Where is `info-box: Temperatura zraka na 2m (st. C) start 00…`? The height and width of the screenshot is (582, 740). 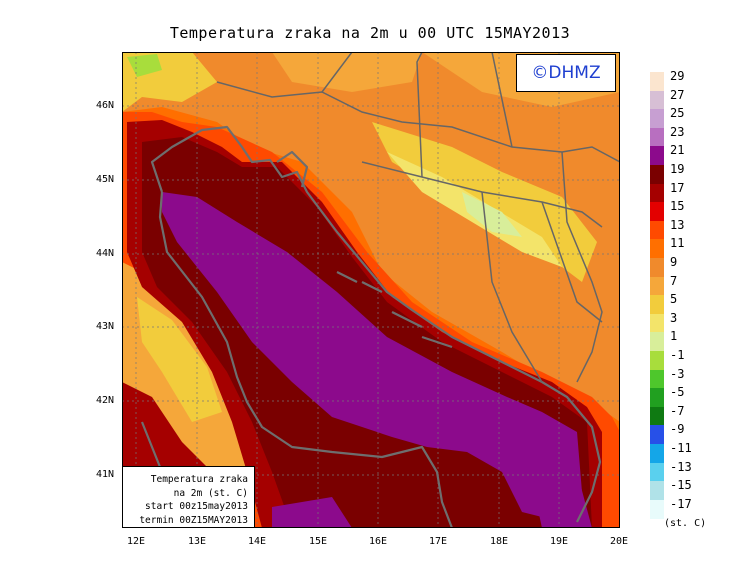
info-box: Temperatura zraka na 2m (st. C) start 00… is located at coordinates (188, 497).